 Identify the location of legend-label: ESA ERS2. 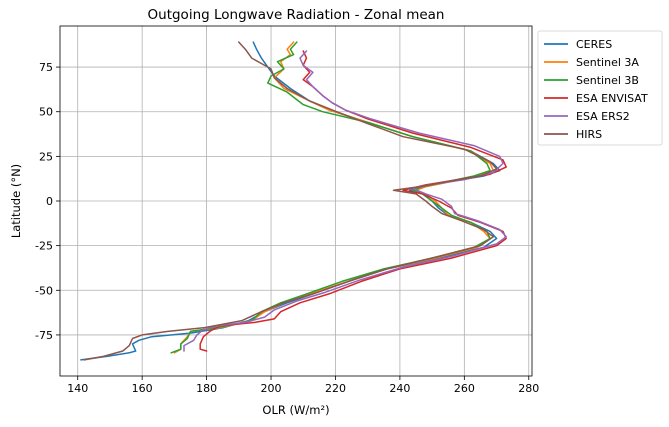
(603, 116).